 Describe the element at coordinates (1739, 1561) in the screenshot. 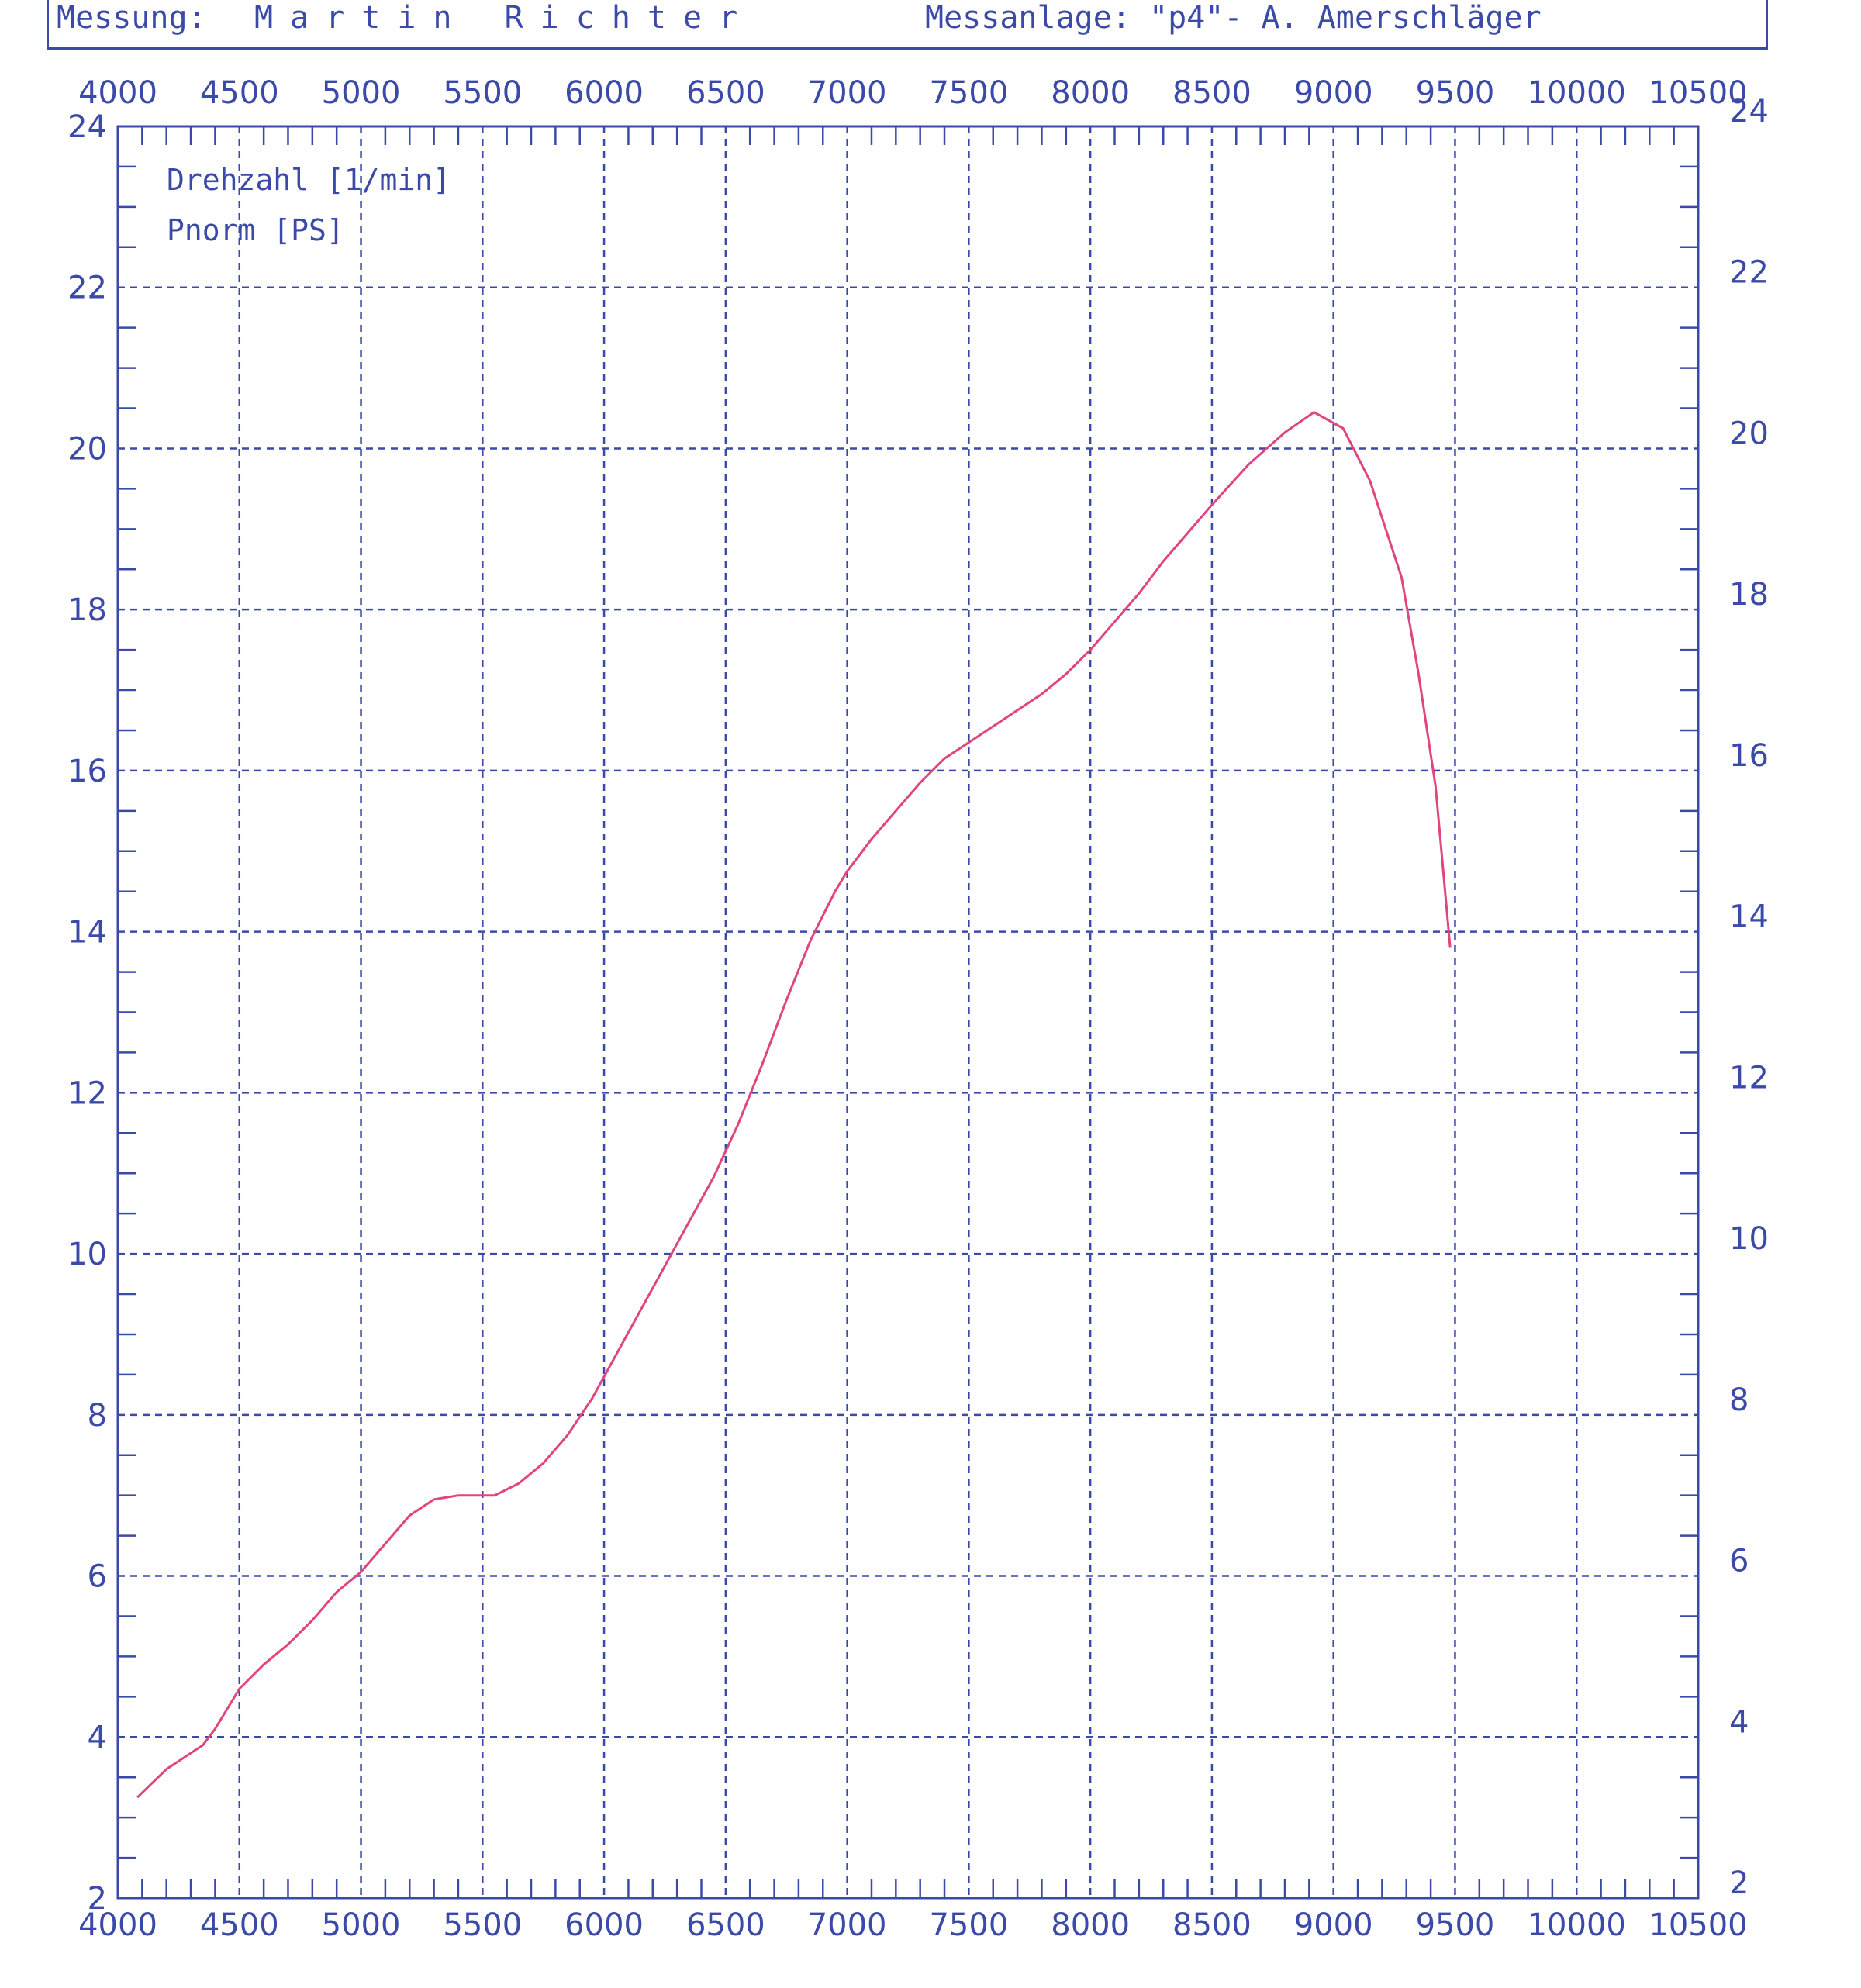

I see `y-tick-label-right: 6` at that location.